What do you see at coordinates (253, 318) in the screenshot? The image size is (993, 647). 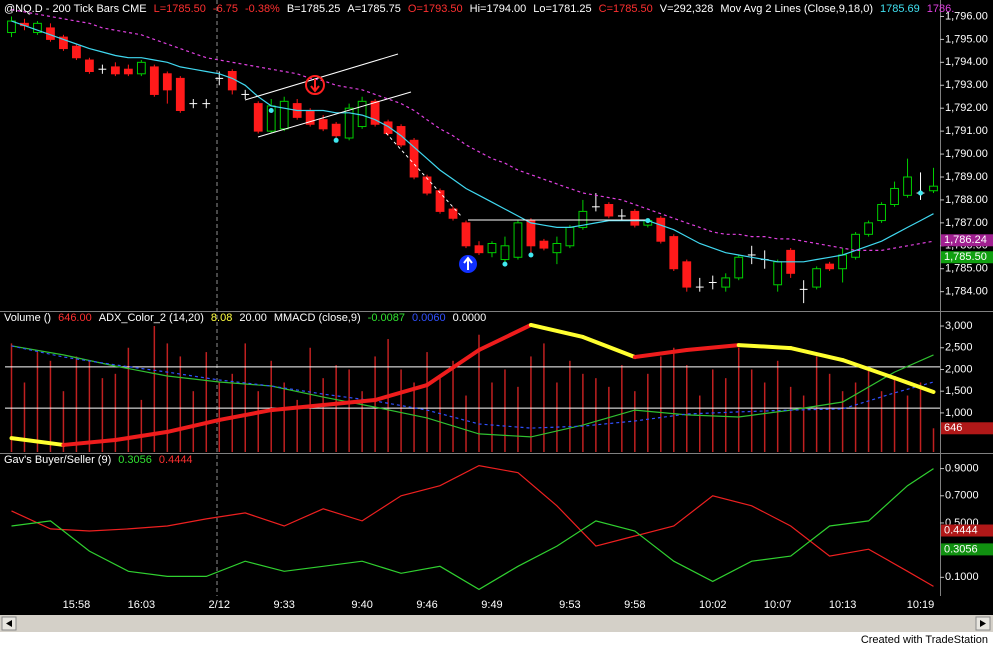 I see `legend-text: 20.00` at bounding box center [253, 318].